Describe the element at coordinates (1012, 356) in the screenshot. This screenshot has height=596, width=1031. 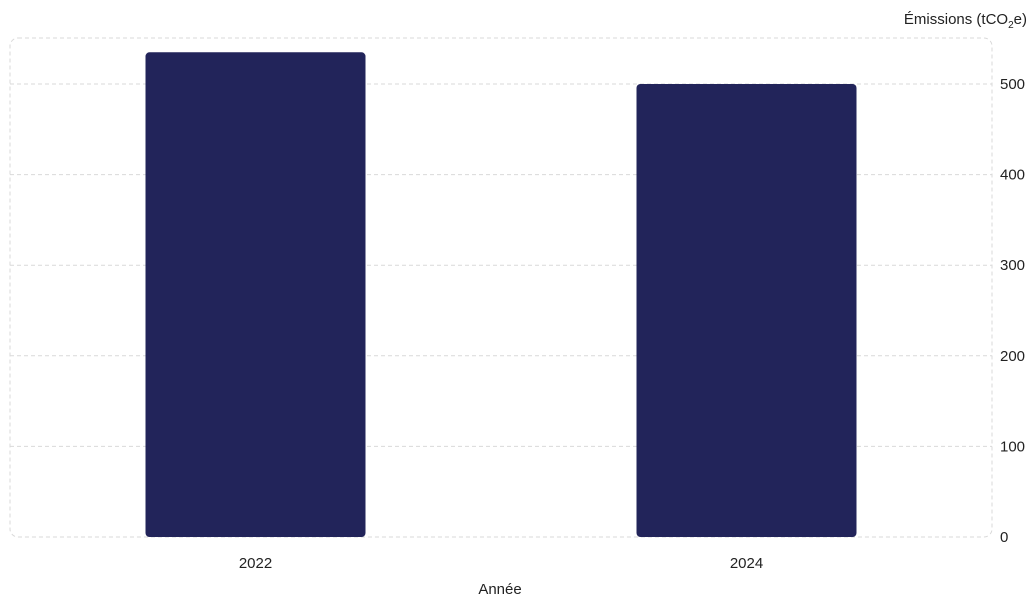
I see `y-tick-label-200: 200` at that location.